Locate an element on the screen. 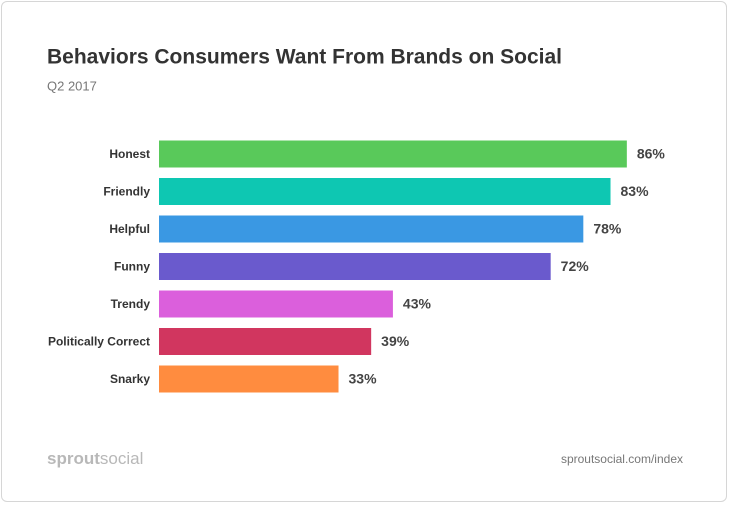 This screenshot has width=730, height=505. value-label: 43% is located at coordinates (417, 304).